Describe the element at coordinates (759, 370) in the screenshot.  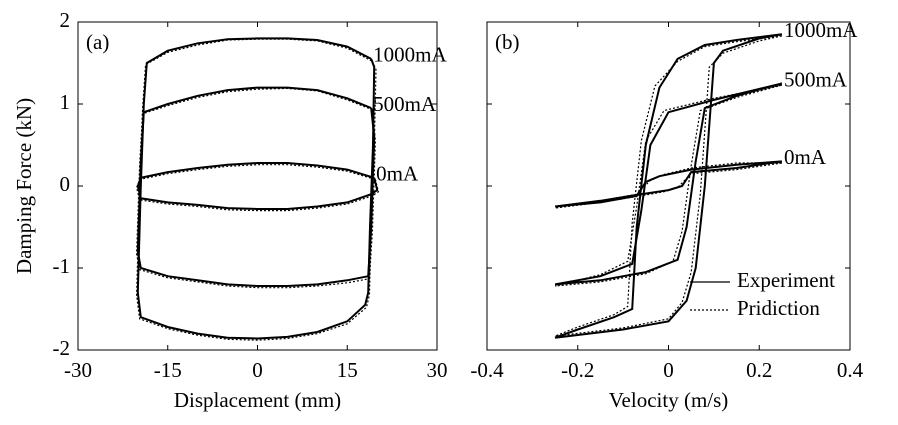
I see `x-tick-label: 0.2` at that location.